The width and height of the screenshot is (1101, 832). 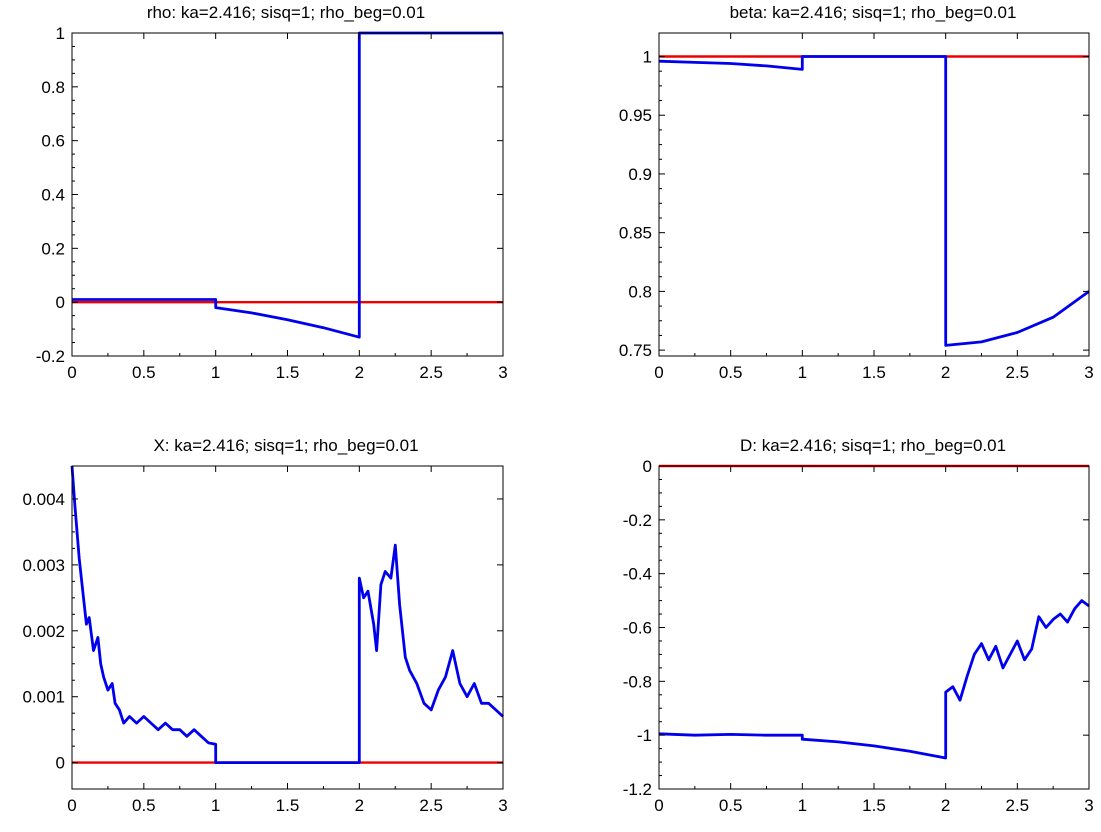 What do you see at coordinates (43, 565) in the screenshot?
I see `y-tick-label: 0.003` at bounding box center [43, 565].